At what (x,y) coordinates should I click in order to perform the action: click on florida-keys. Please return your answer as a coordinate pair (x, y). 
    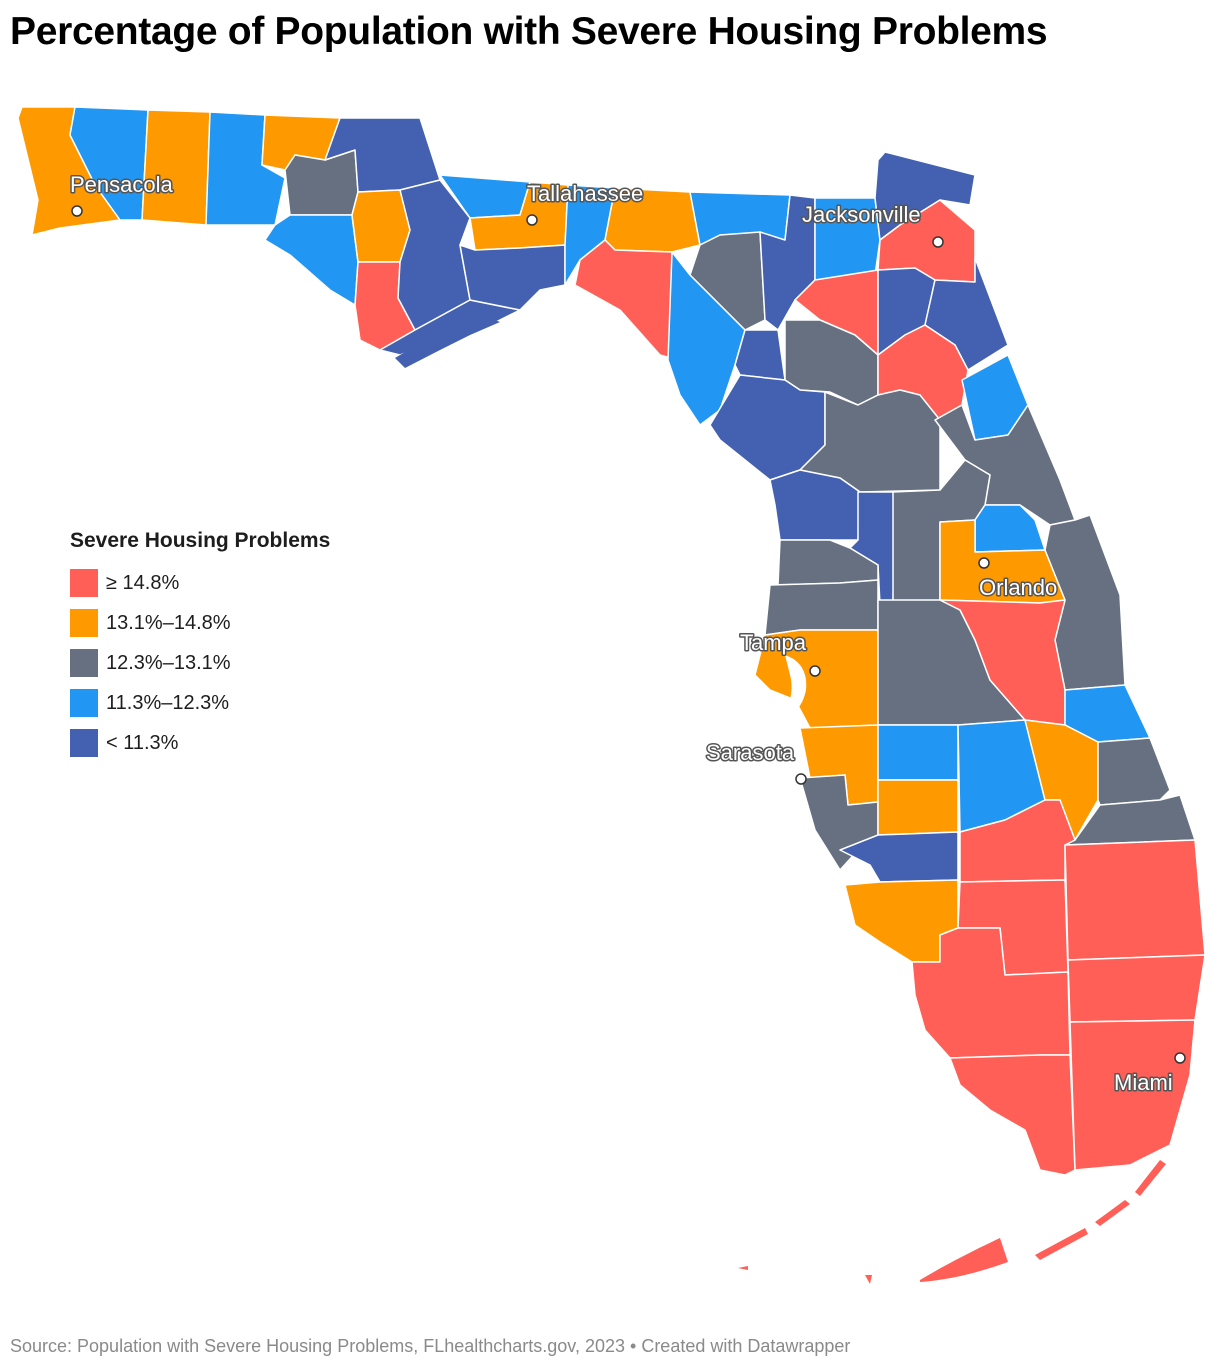
    Looking at the image, I should click on (952, 1222).